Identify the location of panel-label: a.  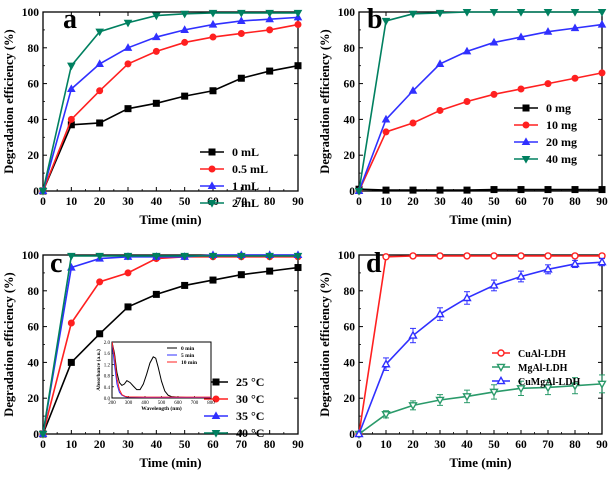
(70, 19).